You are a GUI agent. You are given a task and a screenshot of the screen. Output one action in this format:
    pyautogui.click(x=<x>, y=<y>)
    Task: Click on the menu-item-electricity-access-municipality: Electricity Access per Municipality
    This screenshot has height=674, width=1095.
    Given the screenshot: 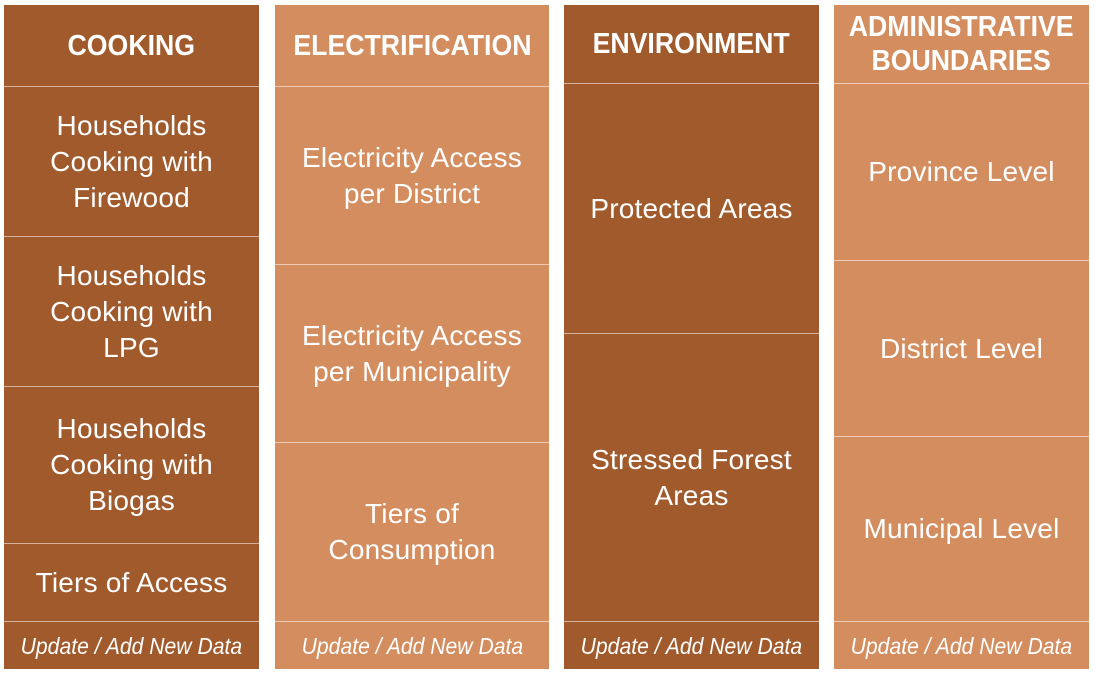 What is the action you would take?
    pyautogui.click(x=412, y=354)
    